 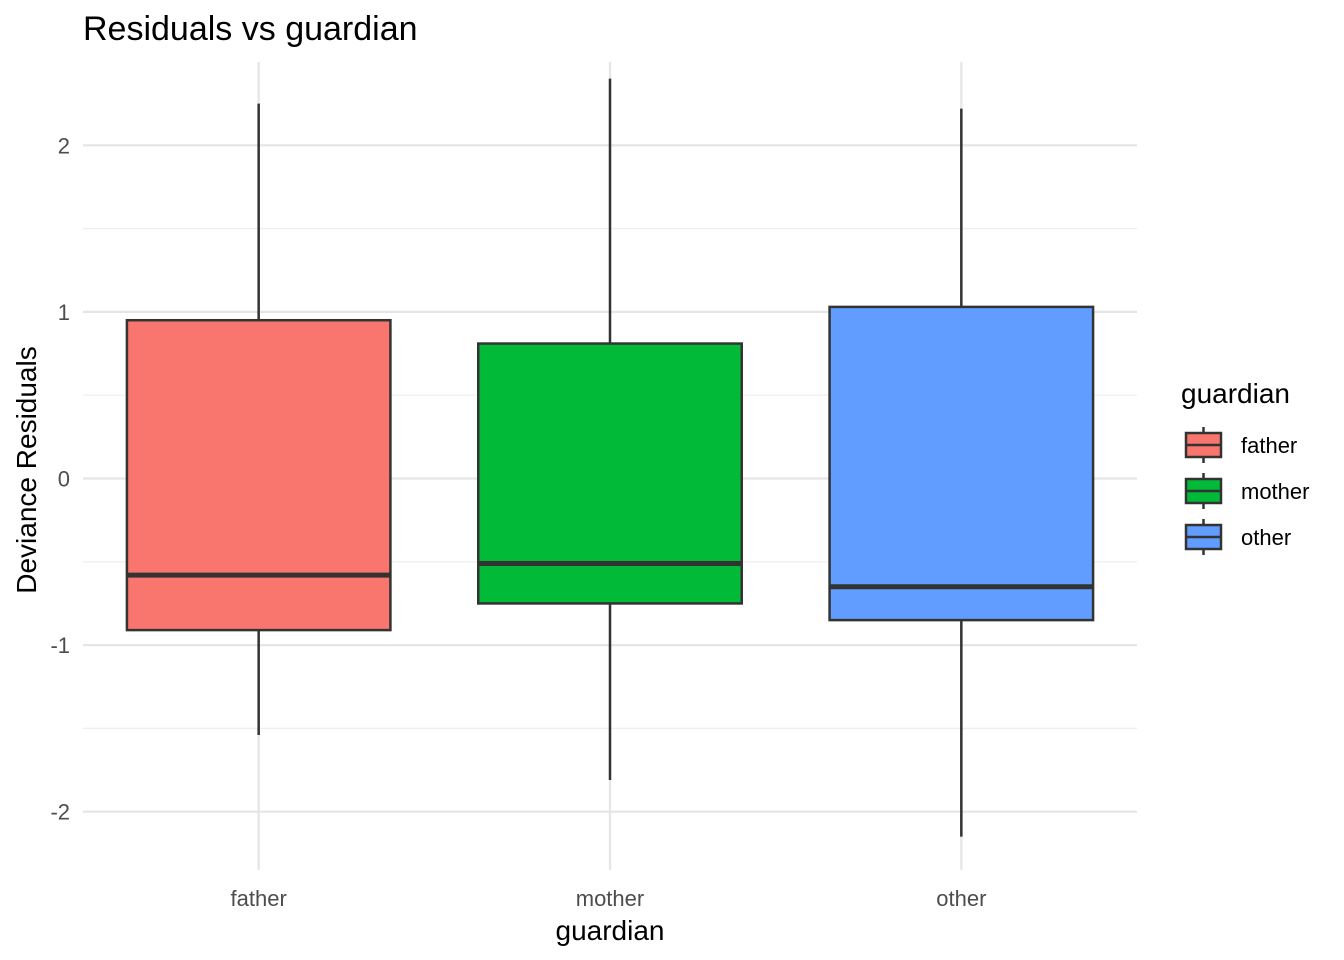 I want to click on box-mother, so click(x=610, y=429).